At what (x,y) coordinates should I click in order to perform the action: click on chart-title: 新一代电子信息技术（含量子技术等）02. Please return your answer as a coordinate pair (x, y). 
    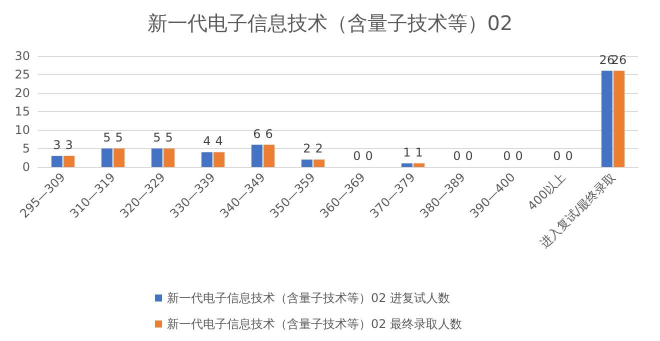
    Looking at the image, I should click on (330, 23).